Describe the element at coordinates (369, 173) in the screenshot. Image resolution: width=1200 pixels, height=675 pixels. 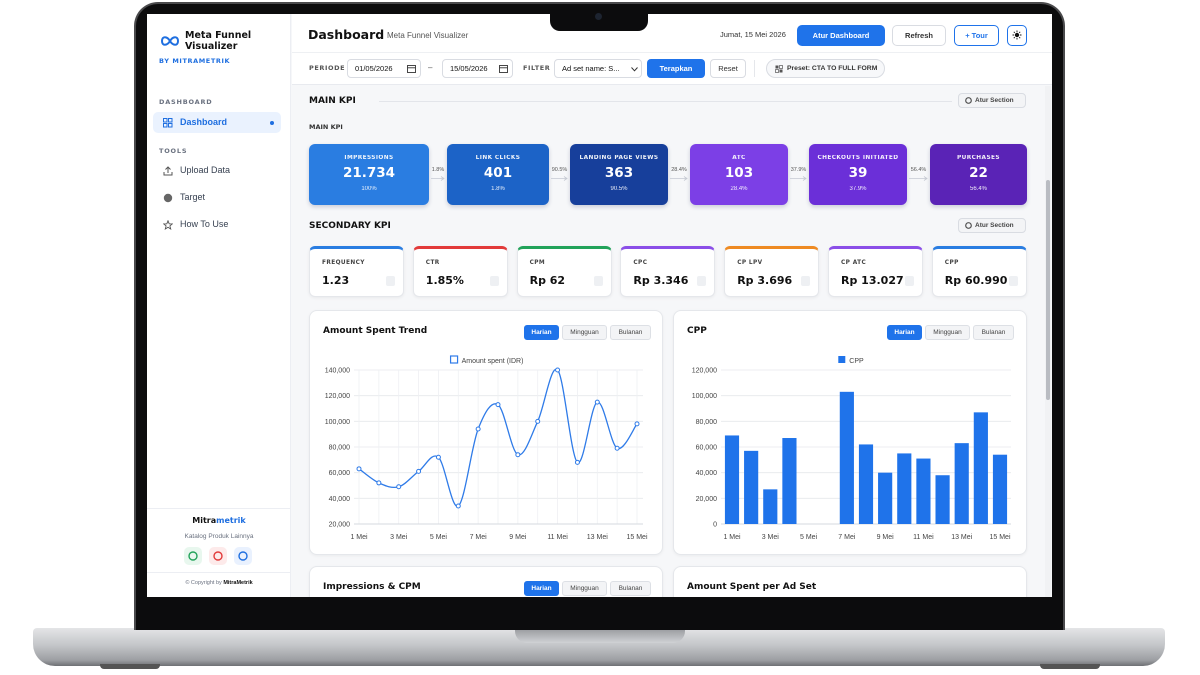
I see `kpi-value: 21.734` at that location.